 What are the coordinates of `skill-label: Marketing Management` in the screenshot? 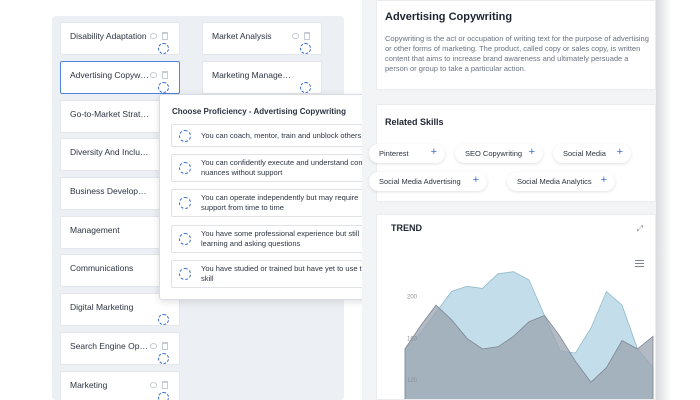 It's located at (252, 75).